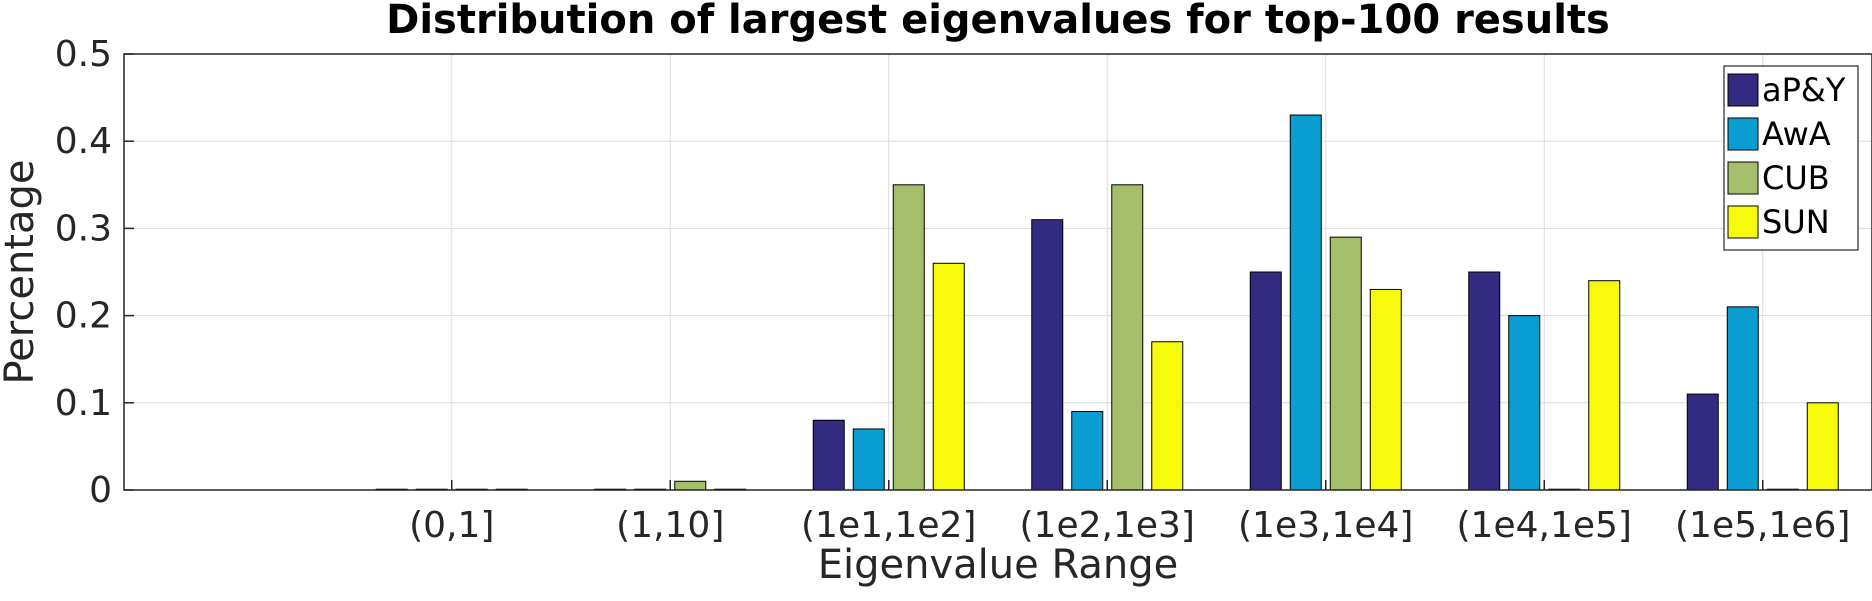 The image size is (1872, 601). Describe the element at coordinates (83, 316) in the screenshot. I see `y-tick-label: 0.2` at that location.